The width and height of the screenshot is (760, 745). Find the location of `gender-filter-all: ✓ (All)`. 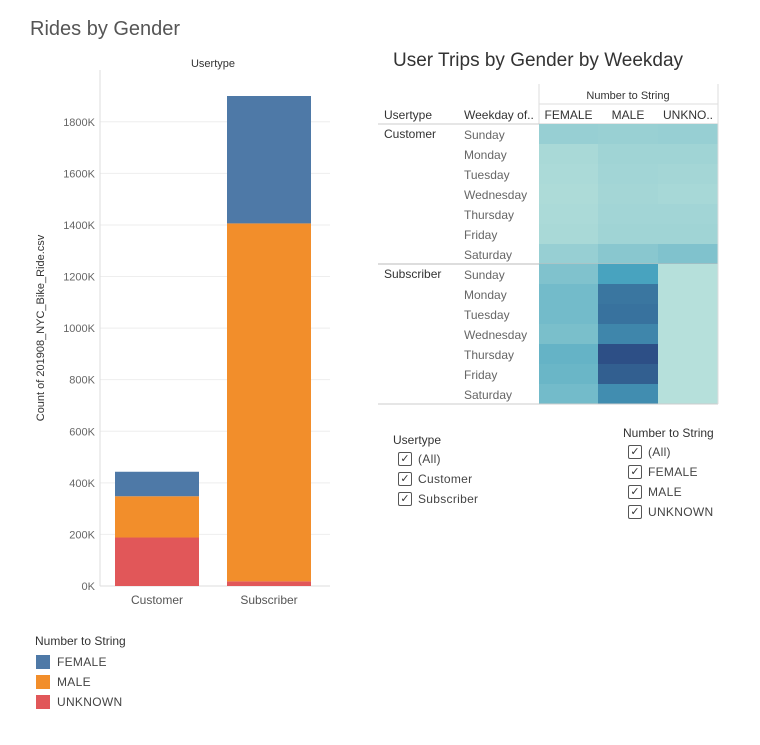

gender-filter-all: ✓ (All) is located at coordinates (649, 452).